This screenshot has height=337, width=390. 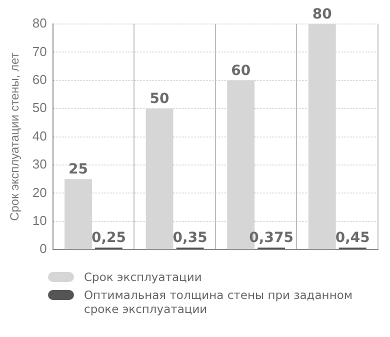 I want to click on data-label: 0,375, so click(x=271, y=238).